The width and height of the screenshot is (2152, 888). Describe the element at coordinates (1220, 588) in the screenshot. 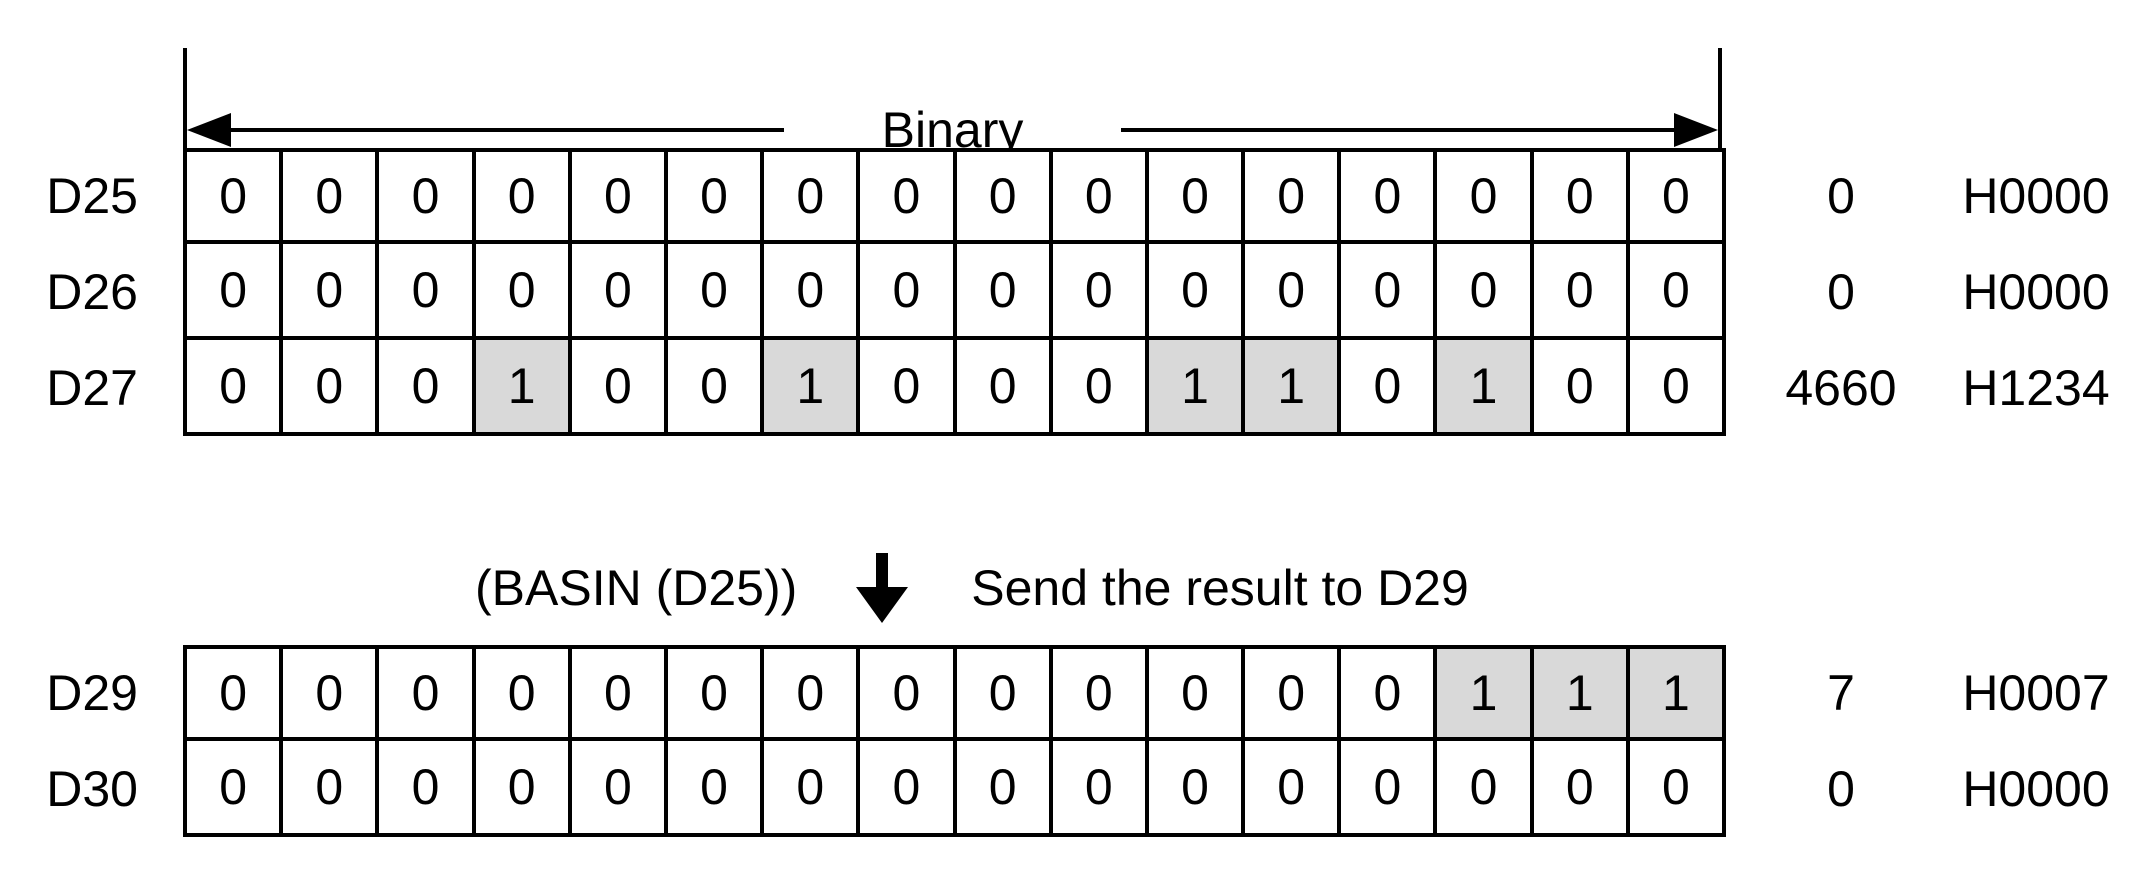

I see `result-description-text: Send the result to D29` at that location.